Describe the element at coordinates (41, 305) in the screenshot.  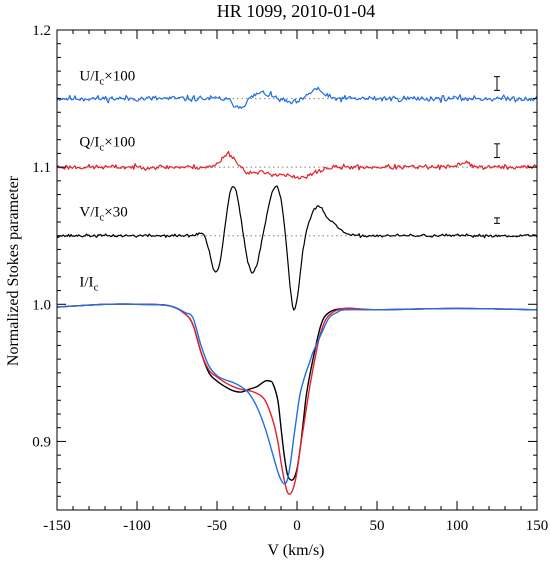
I see `y-tick-label: 1.0` at that location.